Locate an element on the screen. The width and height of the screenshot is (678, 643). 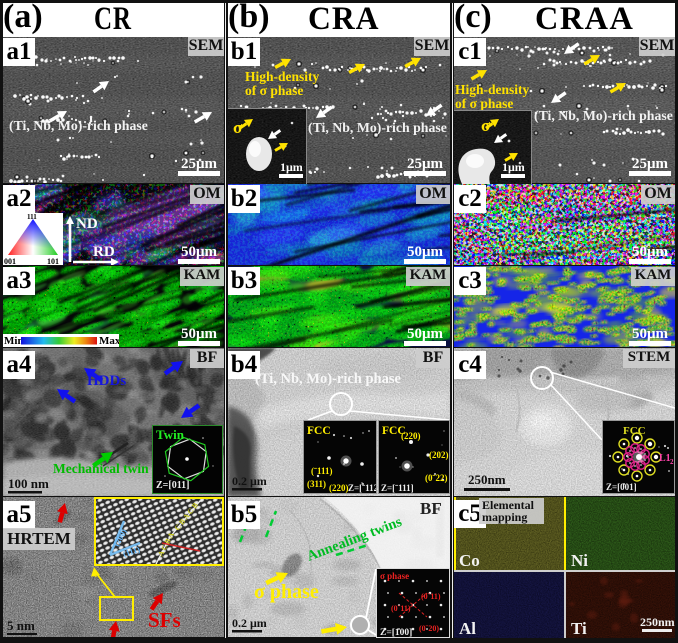
svg-text: 2 is located at coordinates (672, 462).